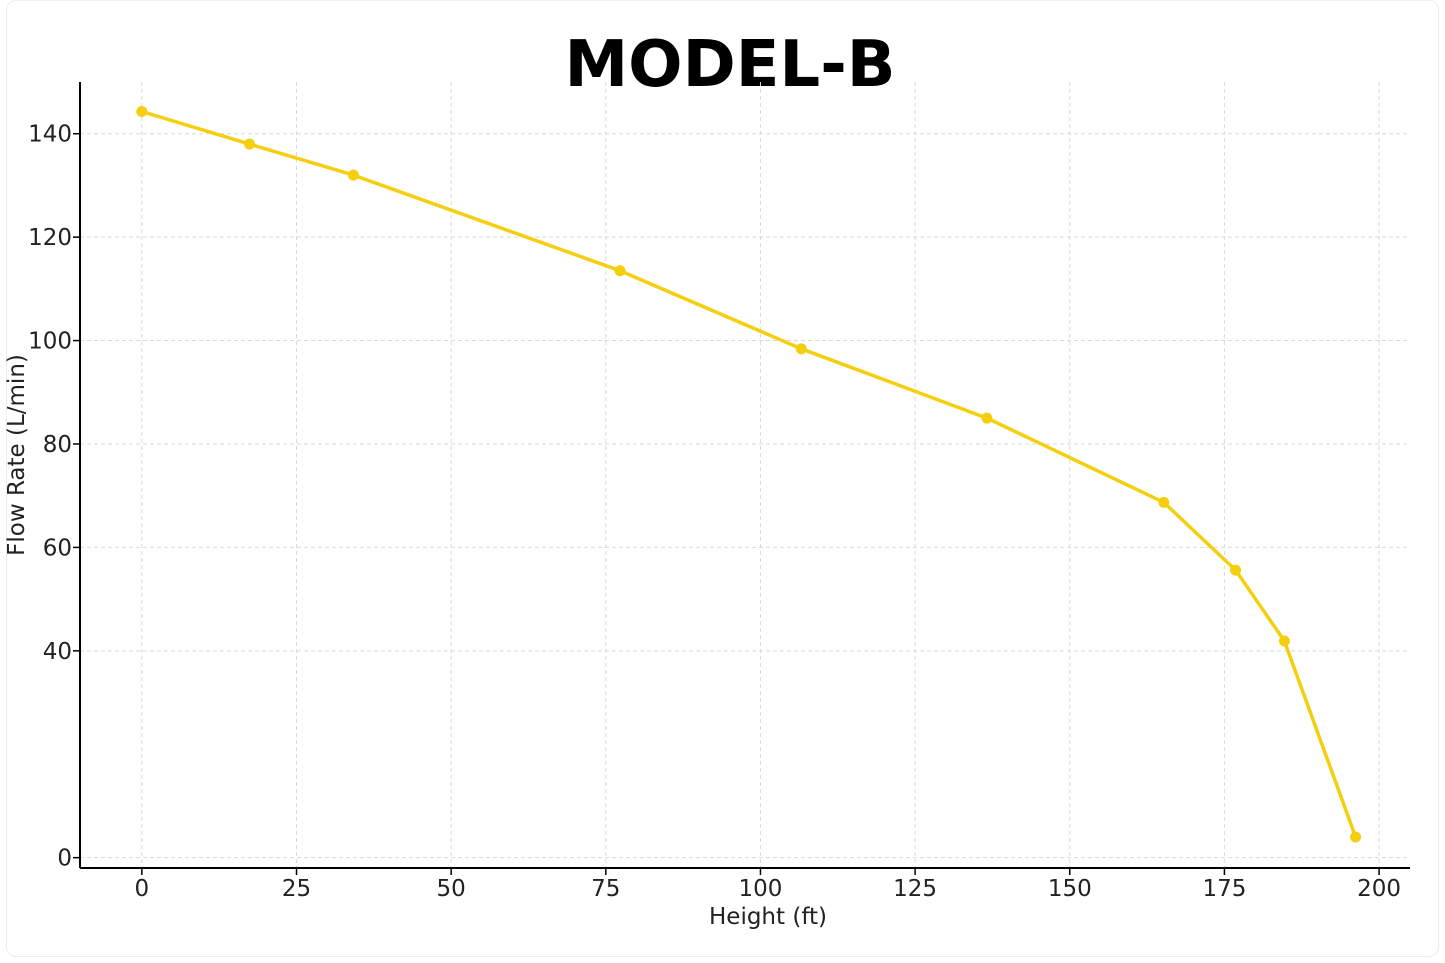 Image resolution: width=1445 pixels, height=963 pixels. I want to click on x-tick-label: 175, so click(1224, 889).